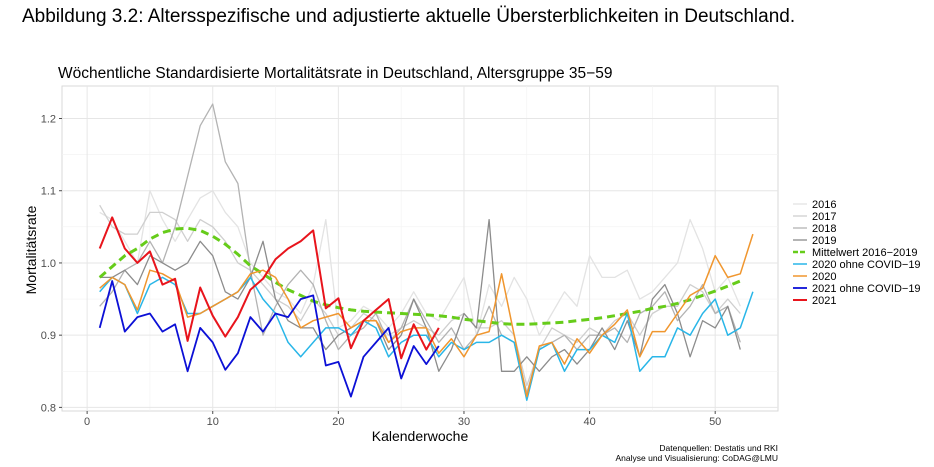 The height and width of the screenshot is (467, 934). Describe the element at coordinates (87, 422) in the screenshot. I see `x-tick-label: 0` at that location.